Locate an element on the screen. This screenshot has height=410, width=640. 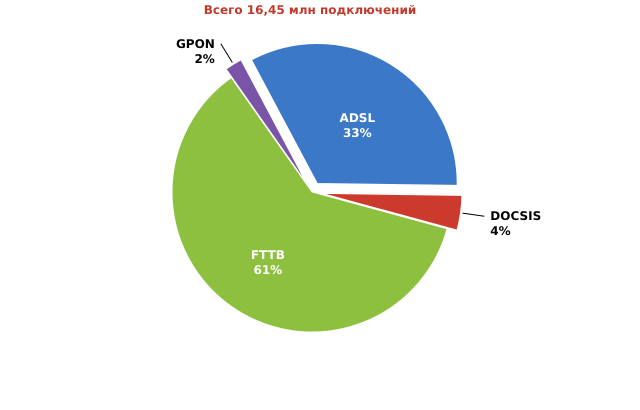
data-label: 33% is located at coordinates (357, 133).